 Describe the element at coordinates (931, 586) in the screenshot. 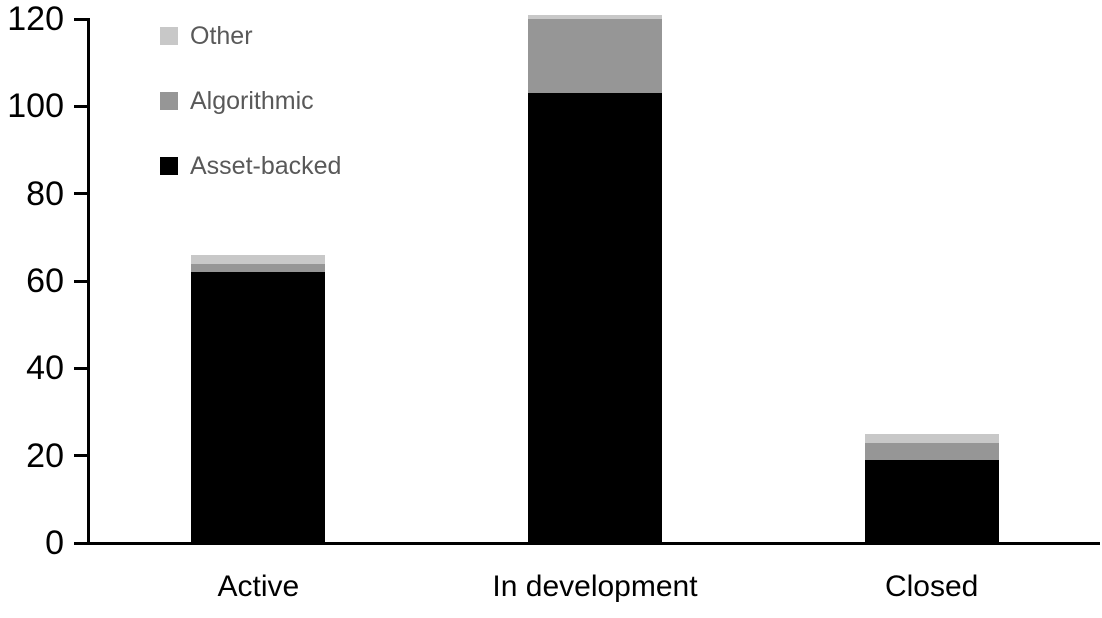

I see `category-label-closed: Closed` at that location.